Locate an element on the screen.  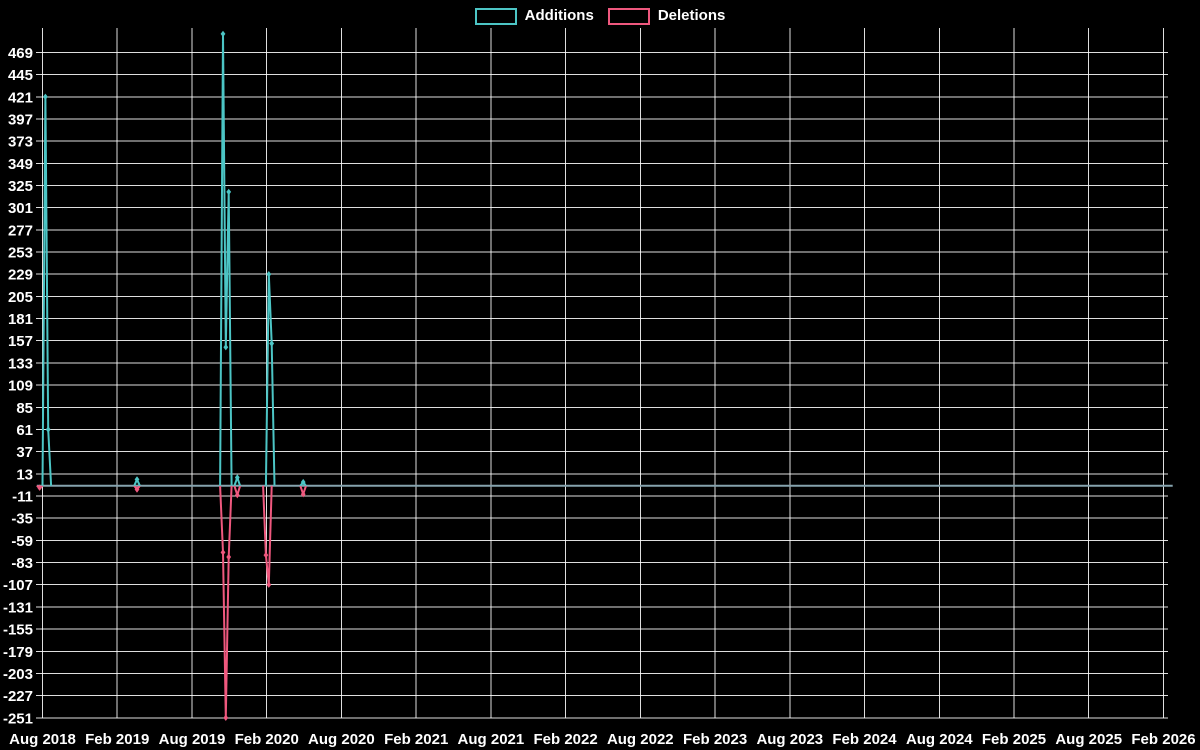
series-additions is located at coordinates (174, 258).